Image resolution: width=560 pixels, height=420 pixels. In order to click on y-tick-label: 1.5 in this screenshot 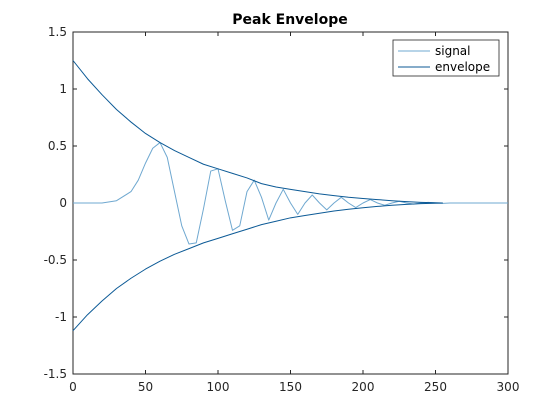, I will do `click(57, 32)`.